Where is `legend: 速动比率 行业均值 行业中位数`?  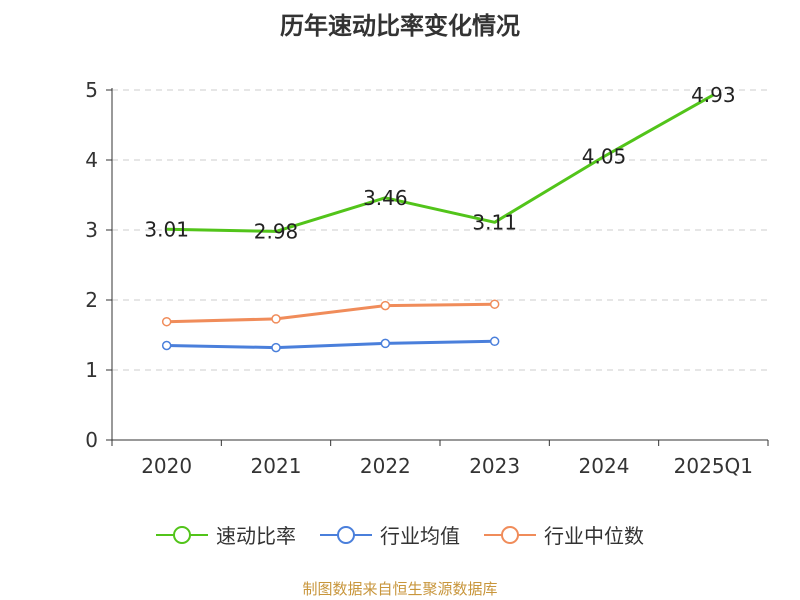 legend: 速动比率 行业均值 行业中位数 is located at coordinates (400, 534).